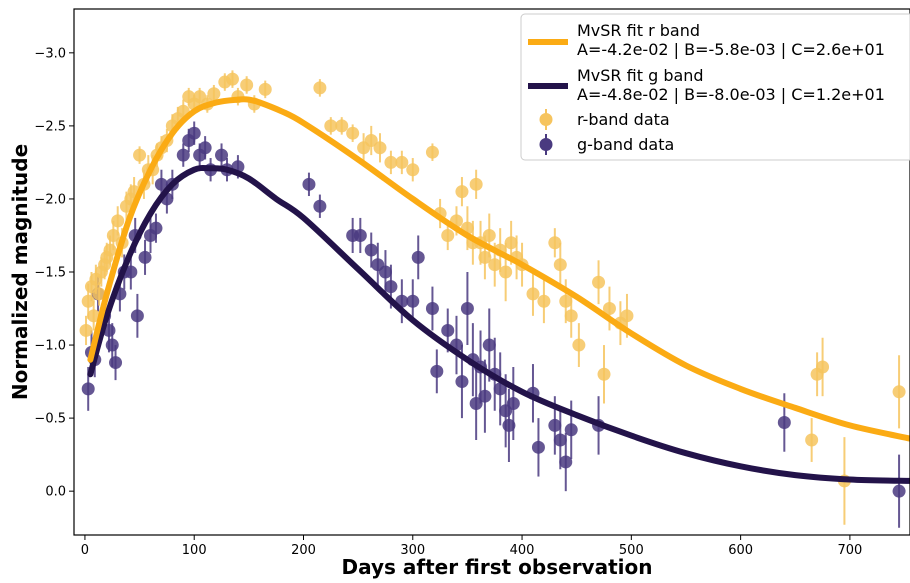  What do you see at coordinates (85, 550) in the screenshot?
I see `x-tick-label: 0` at bounding box center [85, 550].